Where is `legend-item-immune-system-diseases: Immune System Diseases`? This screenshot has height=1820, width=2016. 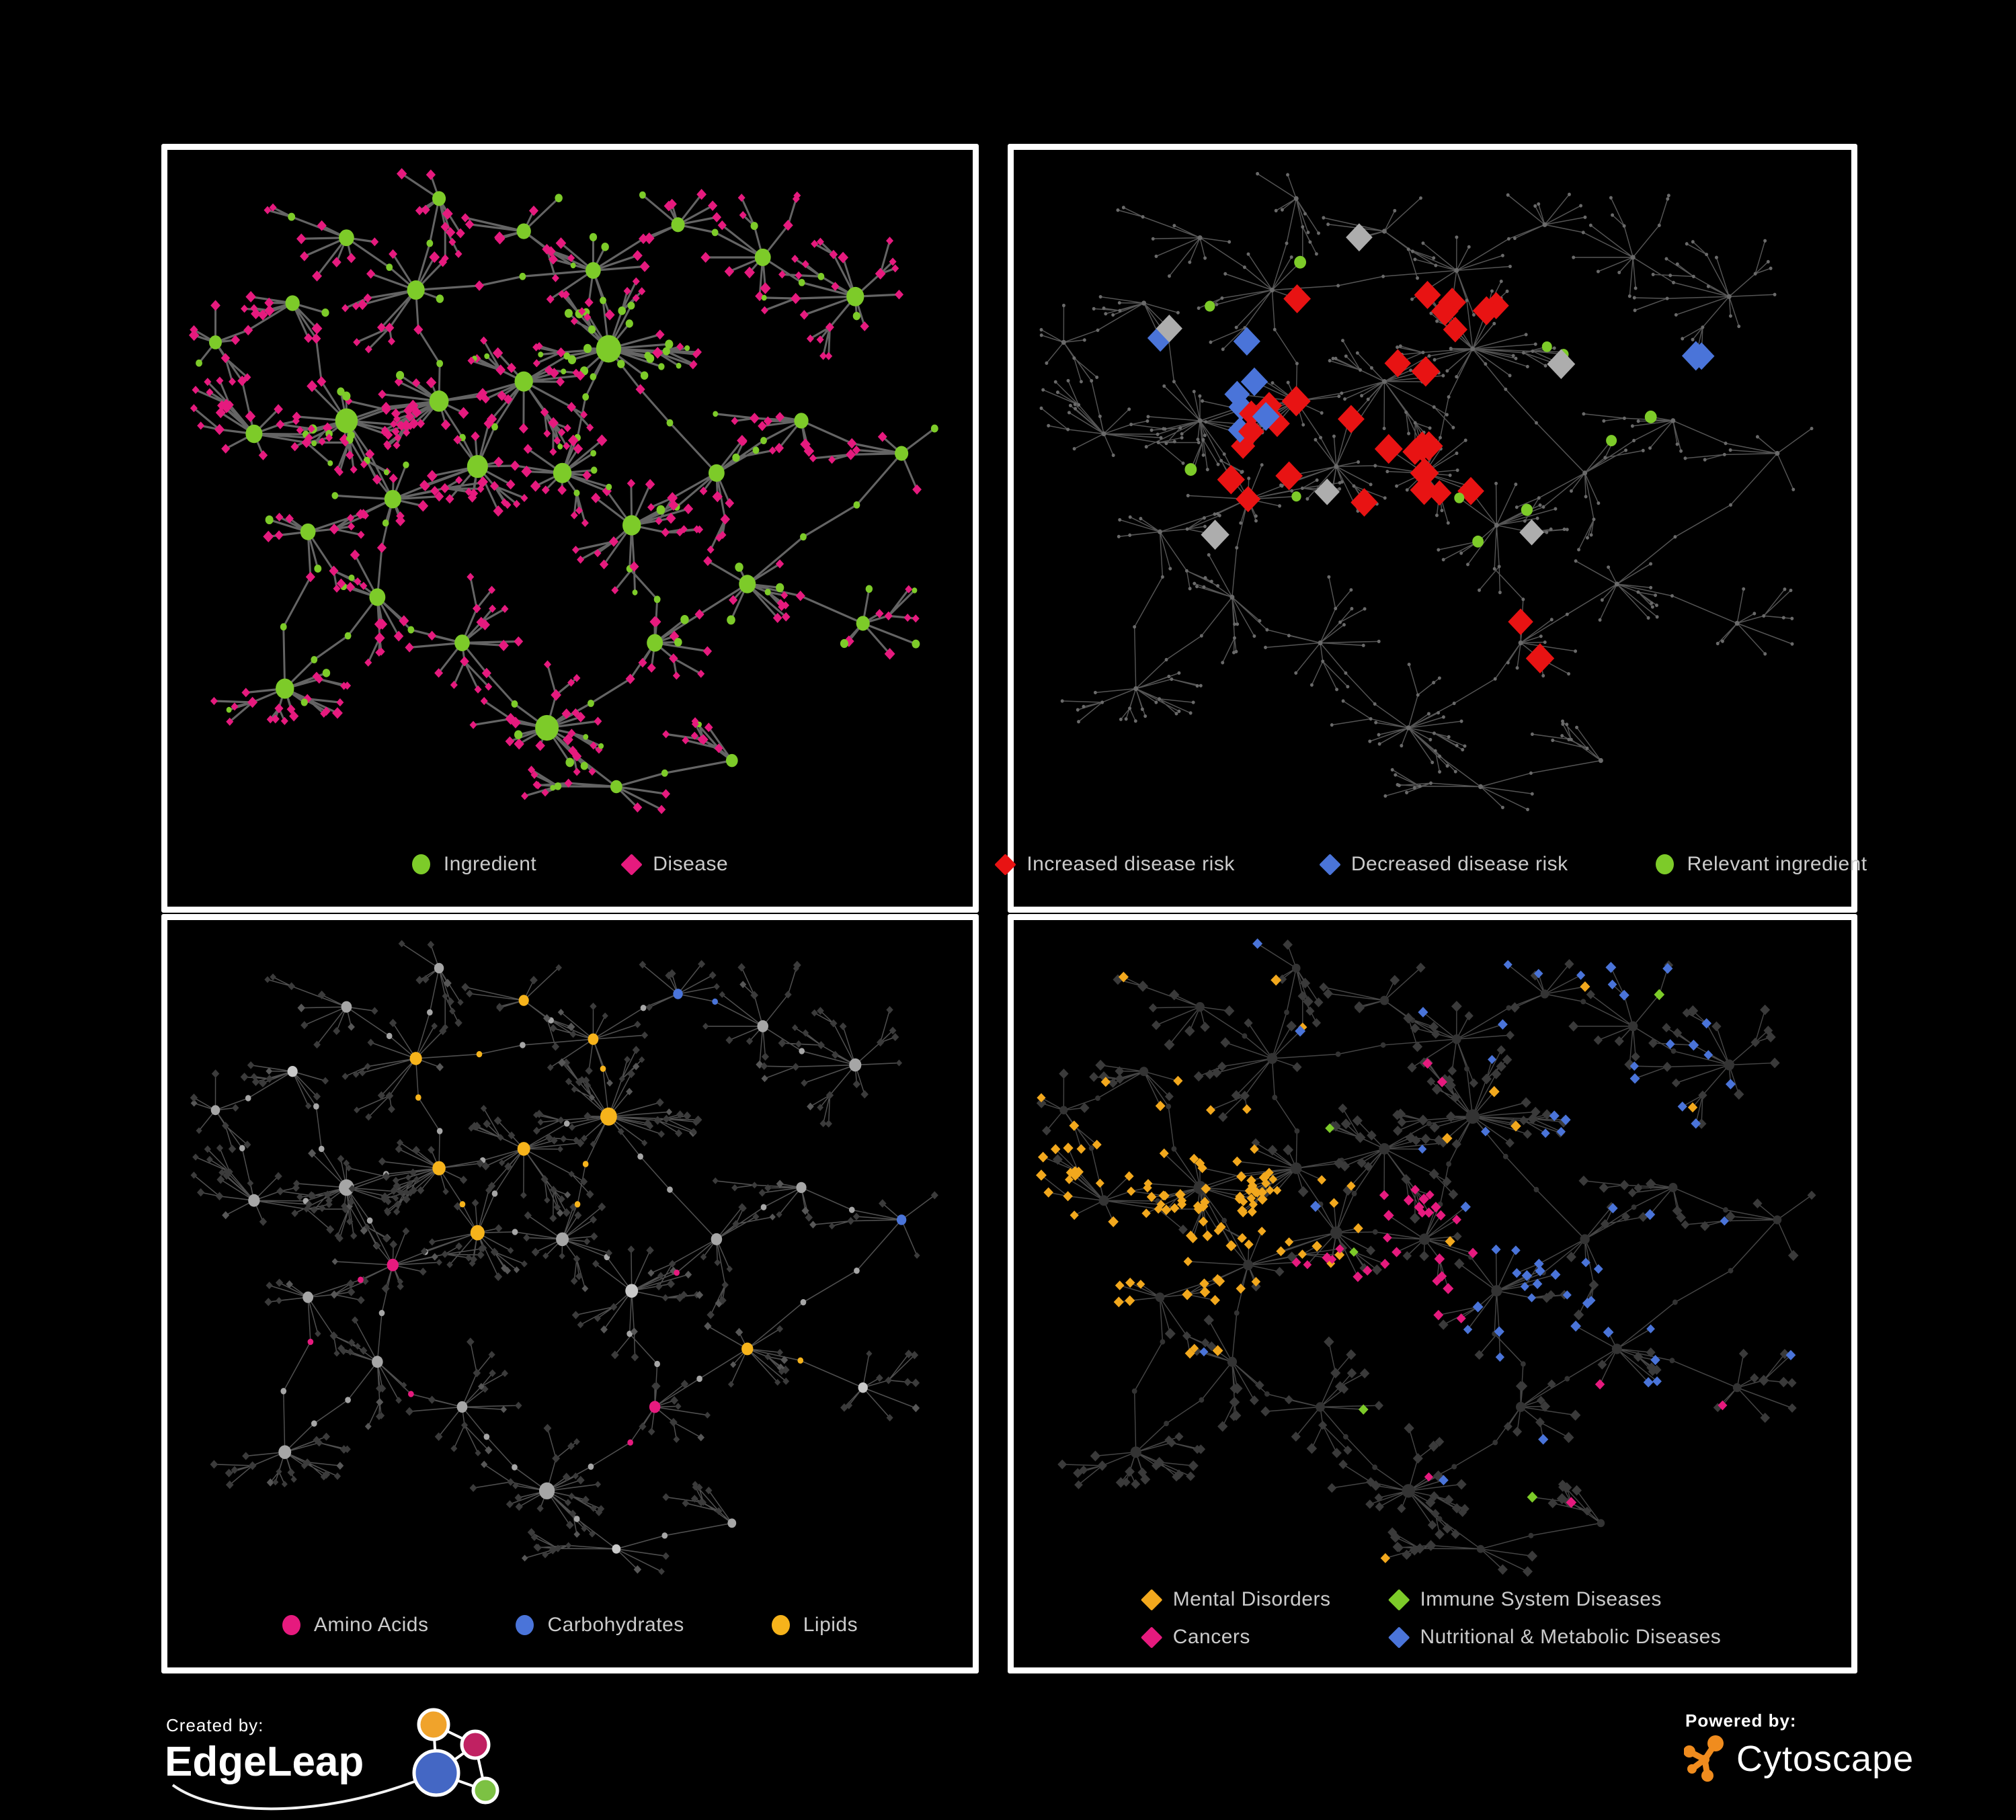 legend-item-immune-system-diseases: Immune System Diseases is located at coordinates (1524, 1599).